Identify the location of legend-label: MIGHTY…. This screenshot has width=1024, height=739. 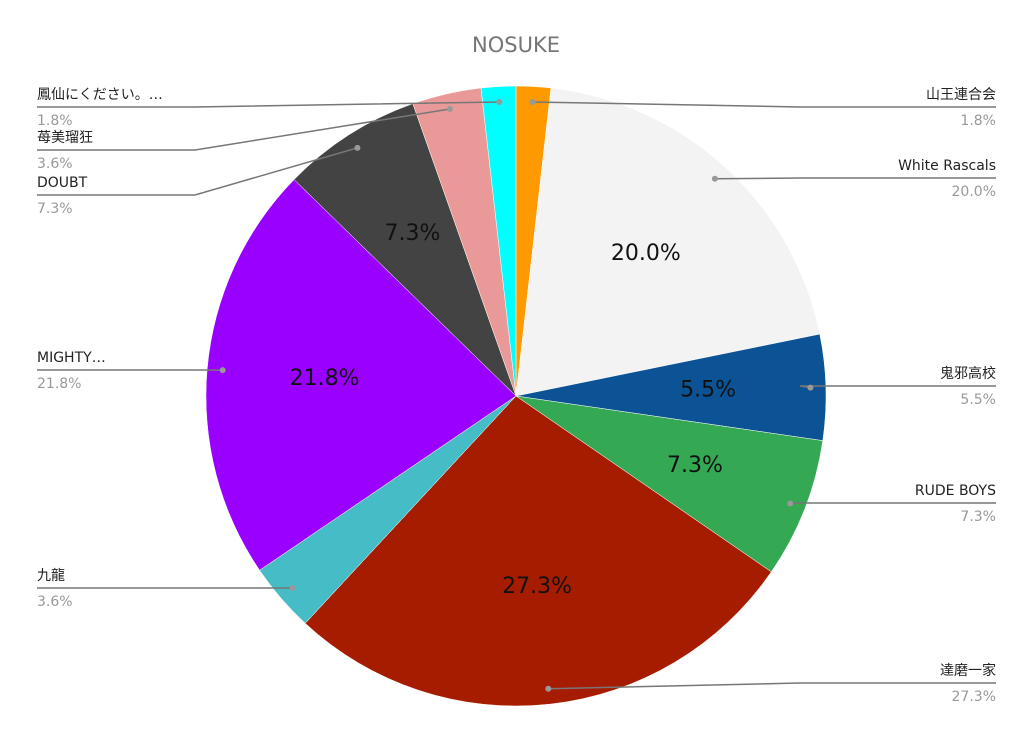
(71, 358).